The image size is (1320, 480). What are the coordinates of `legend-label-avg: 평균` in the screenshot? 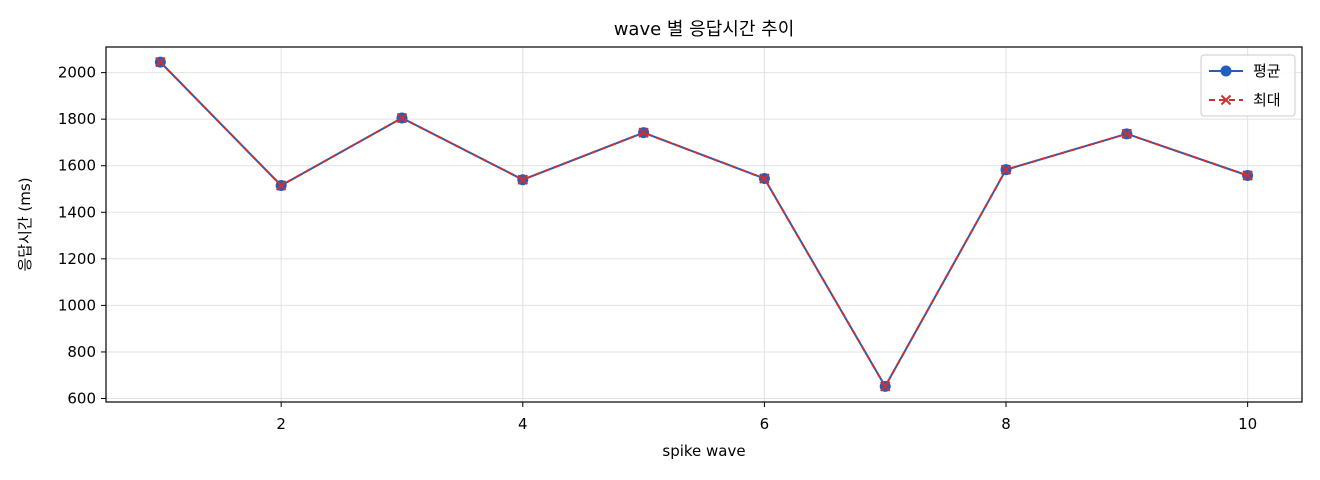 It's located at (1267, 71).